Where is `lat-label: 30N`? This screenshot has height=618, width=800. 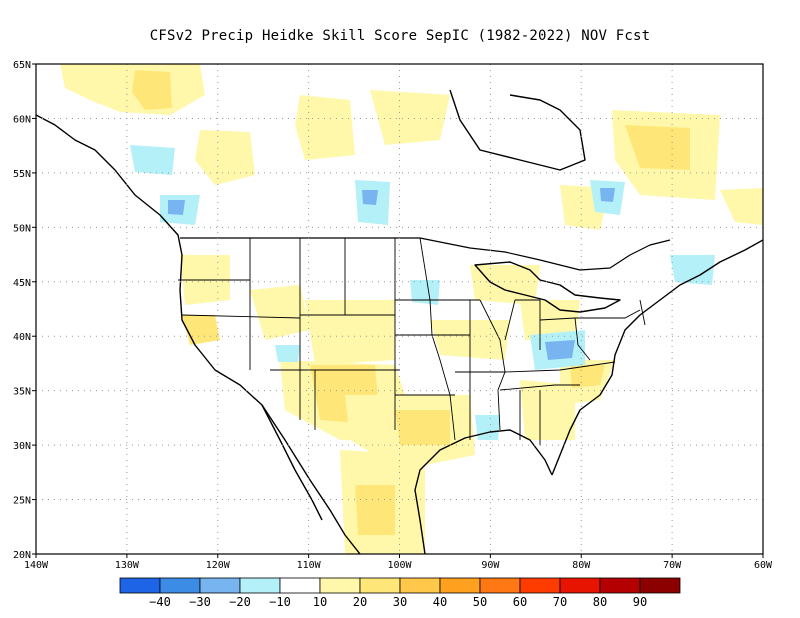 lat-label: 30N is located at coordinates (22, 446).